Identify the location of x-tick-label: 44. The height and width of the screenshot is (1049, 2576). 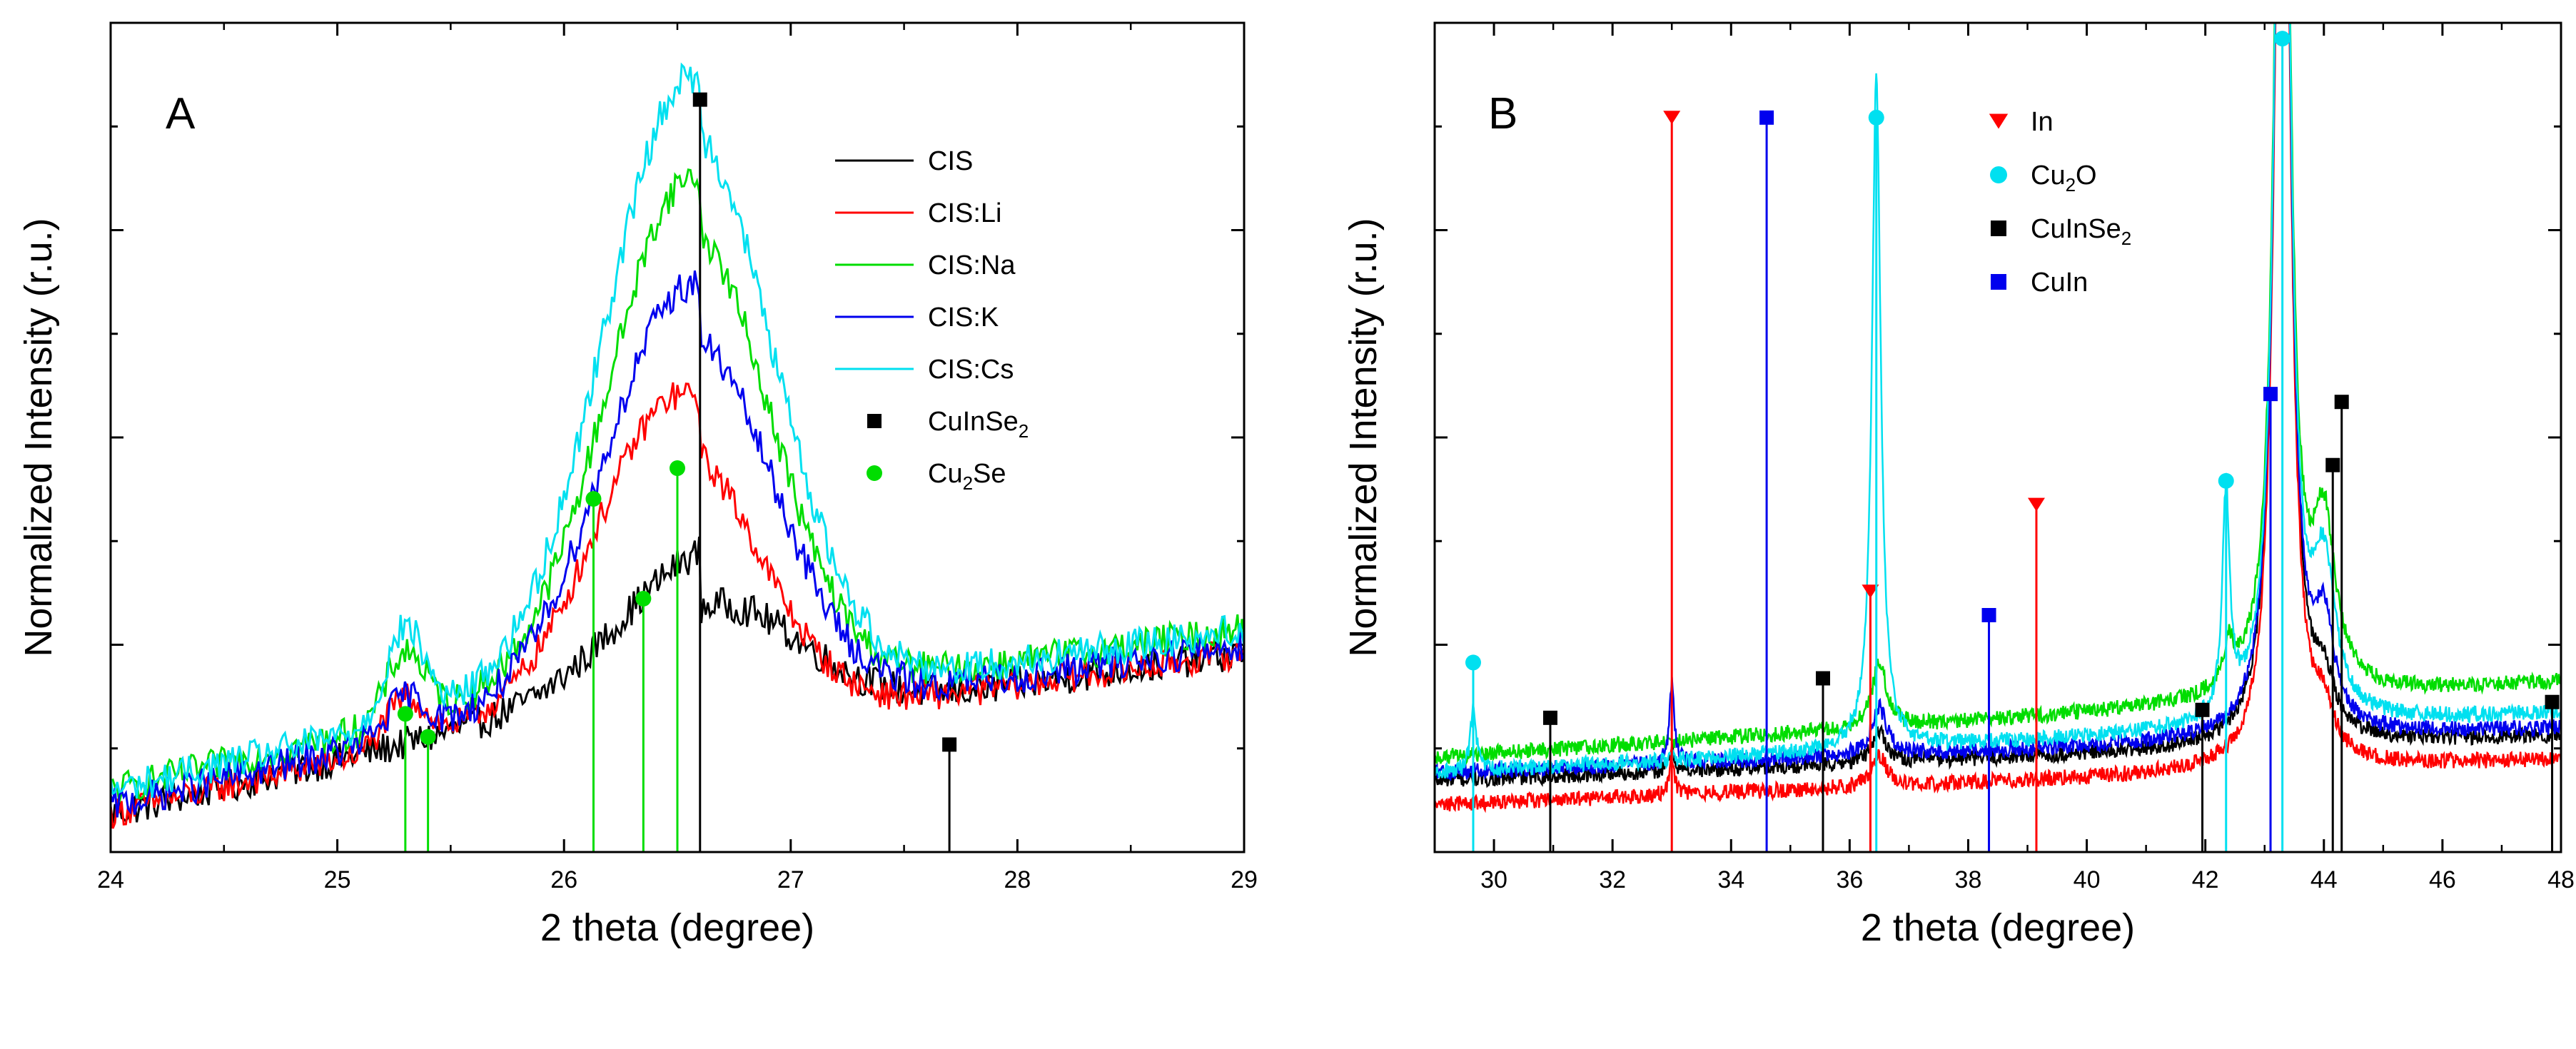
(2324, 879).